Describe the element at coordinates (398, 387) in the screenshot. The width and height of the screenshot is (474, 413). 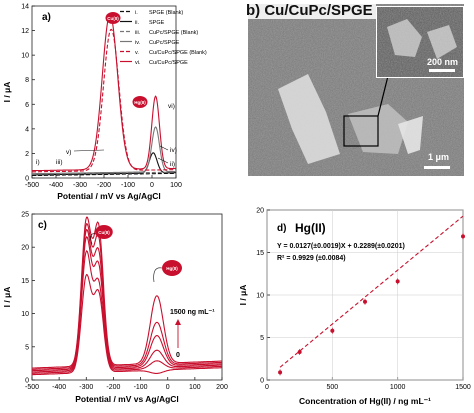
I see `x-tick-label: 1000` at that location.